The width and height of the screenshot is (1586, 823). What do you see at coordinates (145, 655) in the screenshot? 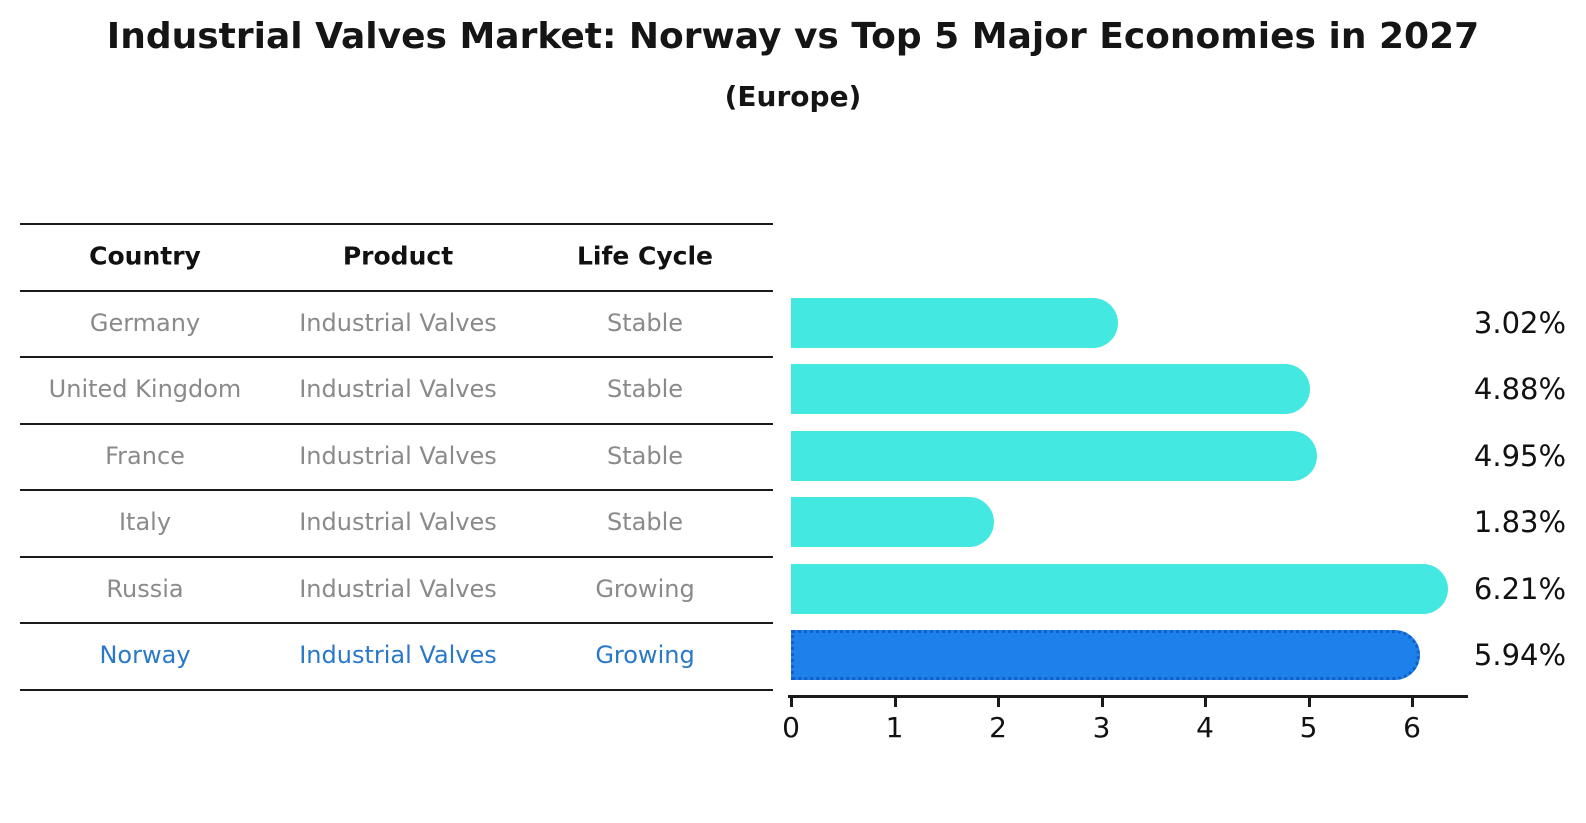
I see `table-cell-country-norway: Norway` at bounding box center [145, 655].